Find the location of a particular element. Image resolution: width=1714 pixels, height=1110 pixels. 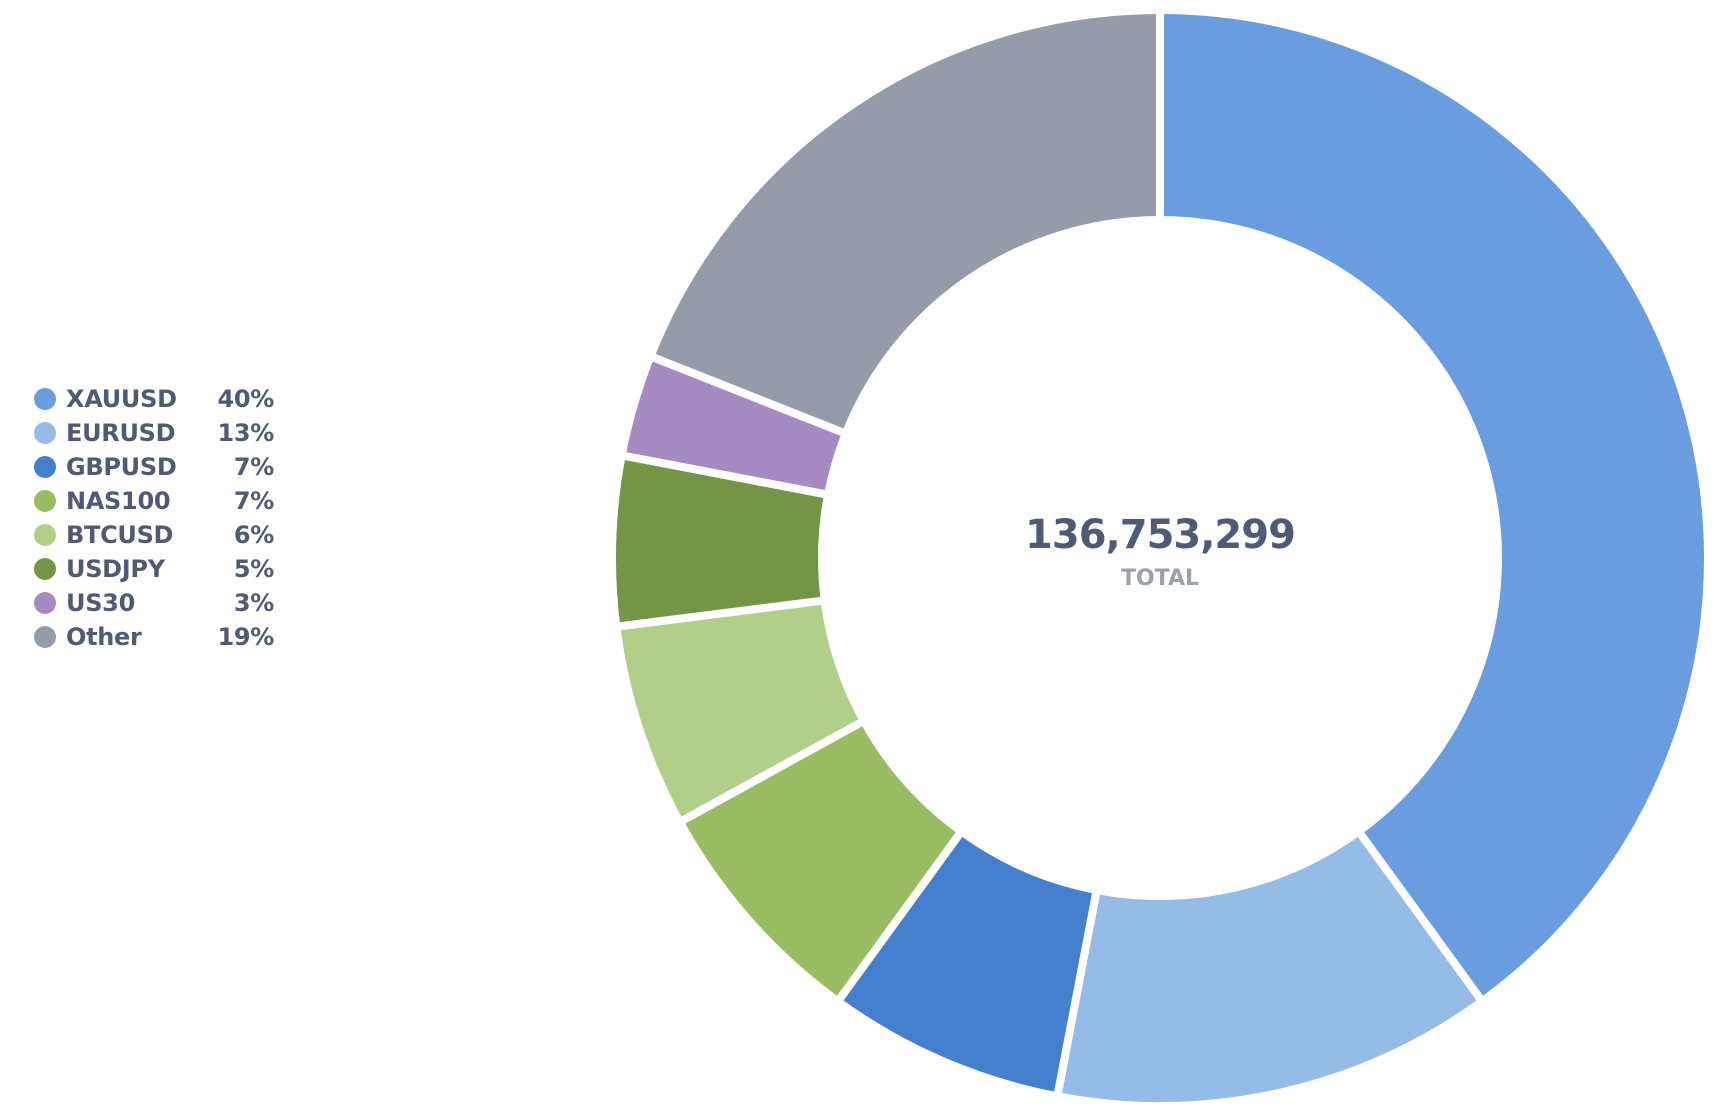

legend-value: 19% is located at coordinates (245, 637).